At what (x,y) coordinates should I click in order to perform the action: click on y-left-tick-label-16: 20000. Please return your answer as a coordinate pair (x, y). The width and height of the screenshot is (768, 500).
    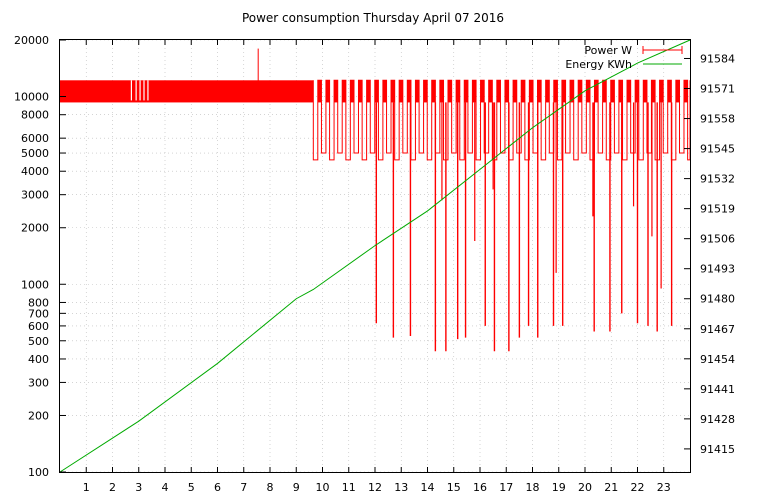
    Looking at the image, I should click on (31, 40).